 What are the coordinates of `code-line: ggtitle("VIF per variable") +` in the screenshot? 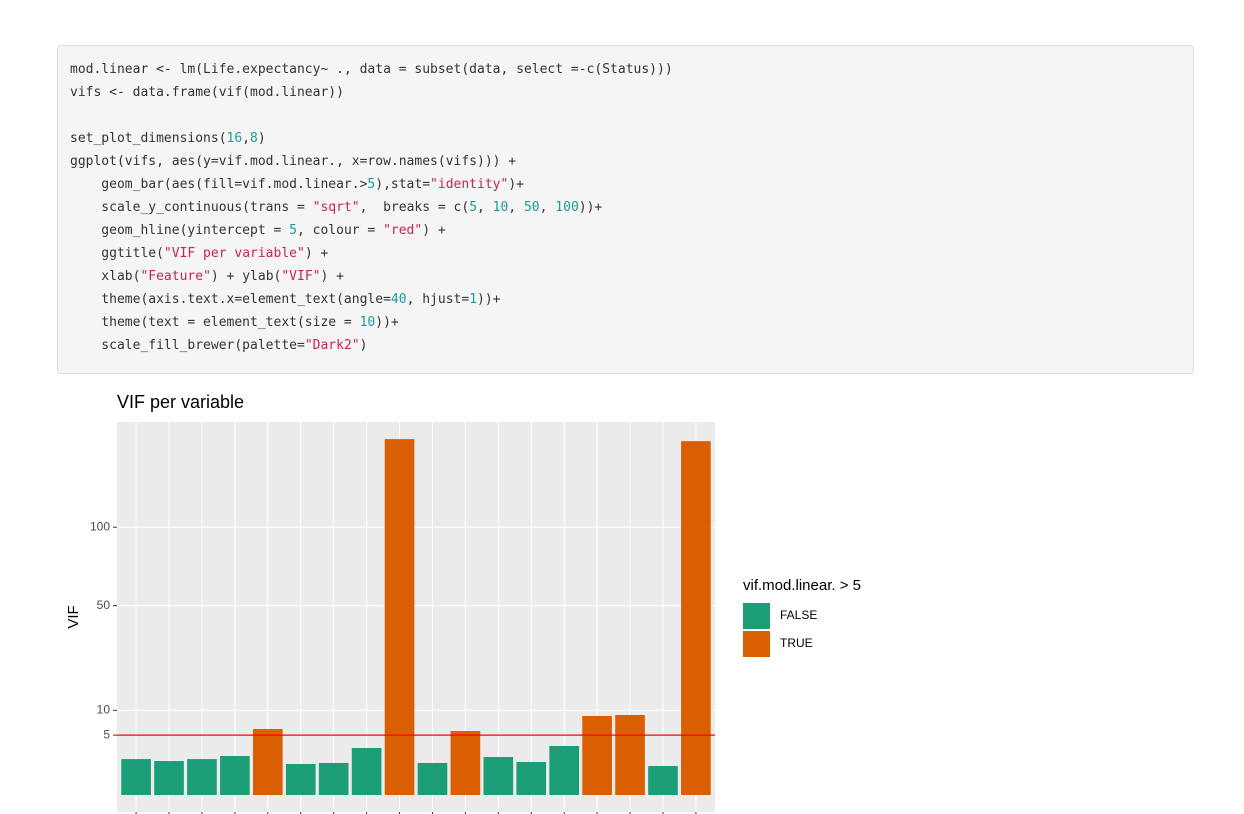 It's located at (199, 253).